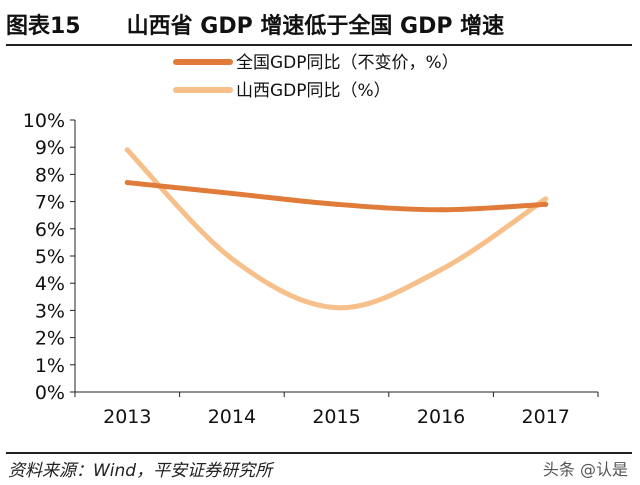  Describe the element at coordinates (232, 417) in the screenshot. I see `x-tick-label-1: 2014` at that location.